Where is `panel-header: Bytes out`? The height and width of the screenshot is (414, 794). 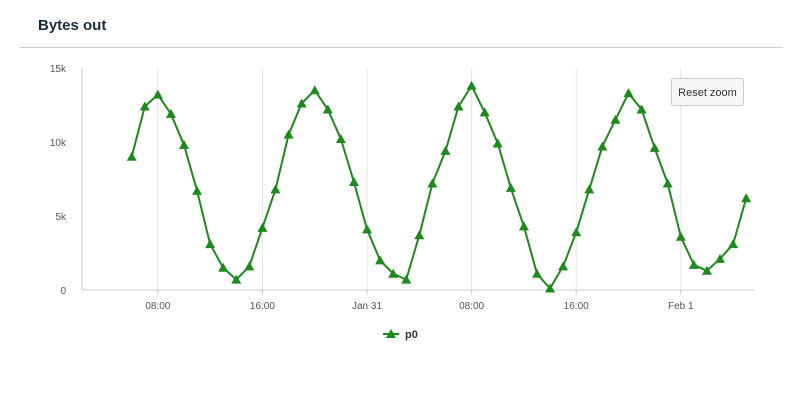 panel-header: Bytes out is located at coordinates (401, 24).